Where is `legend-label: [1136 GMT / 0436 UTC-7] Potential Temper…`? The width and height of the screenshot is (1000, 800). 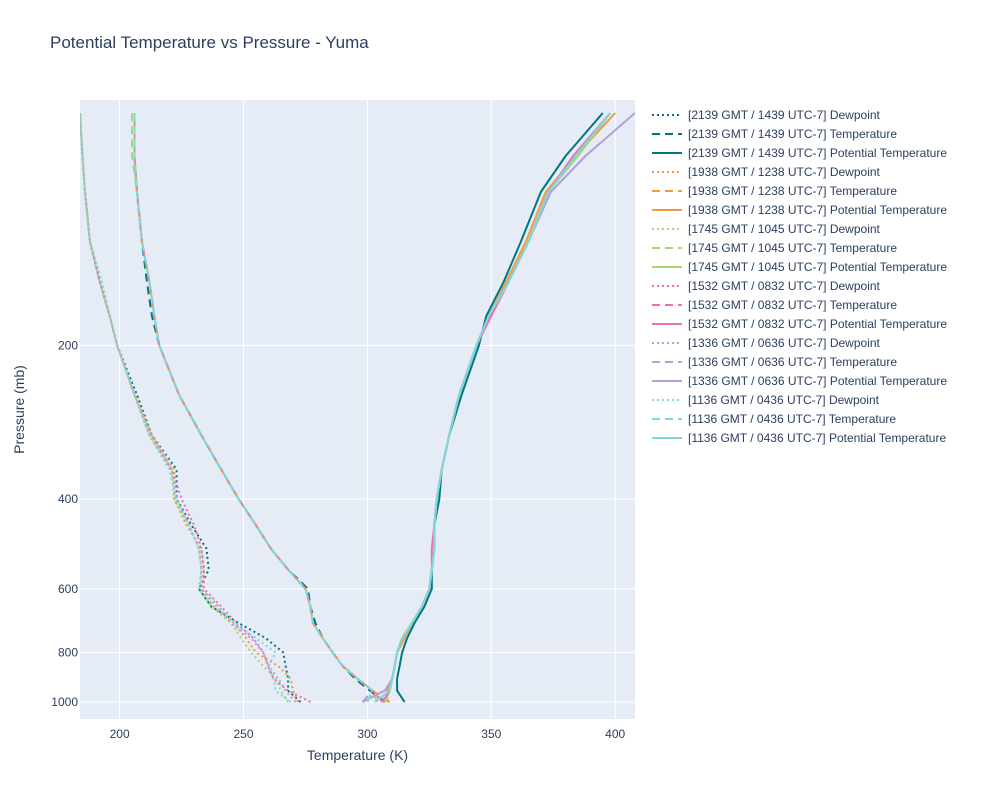 legend-label: [1136 GMT / 0436 UTC-7] Potential Temper… is located at coordinates (817, 438).